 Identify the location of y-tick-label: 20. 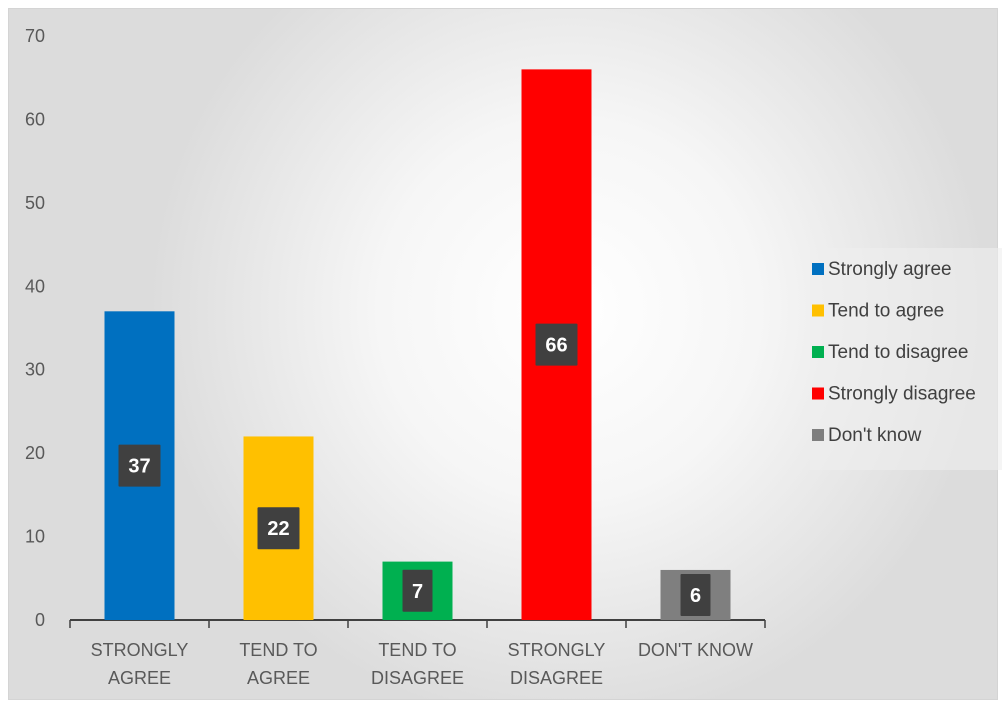
(35, 453).